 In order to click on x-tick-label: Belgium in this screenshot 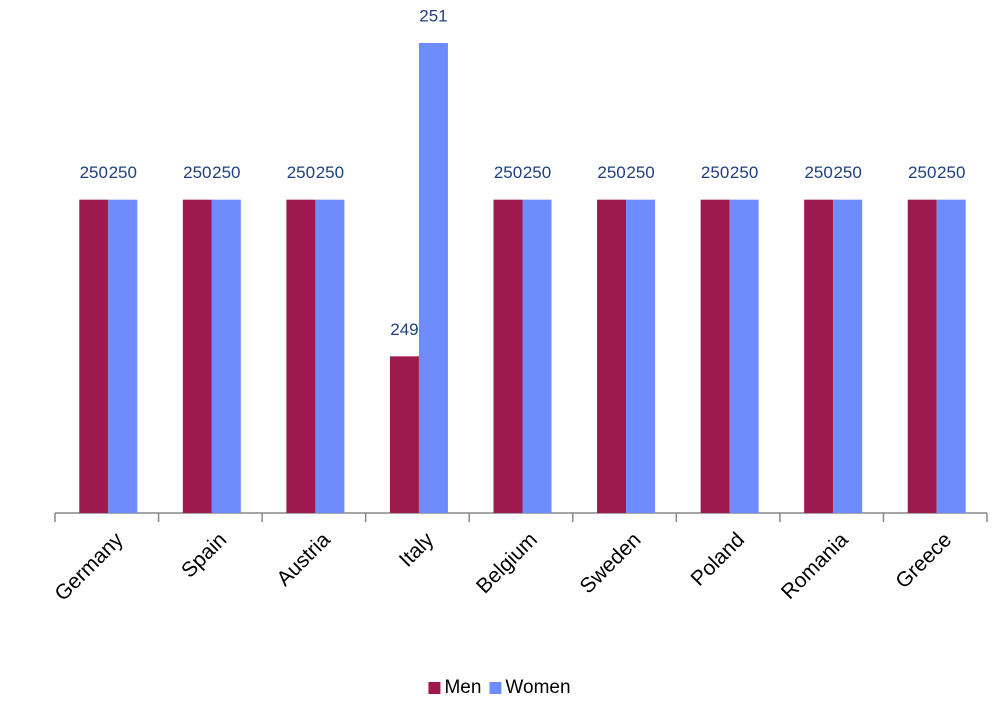, I will do `click(507, 563)`.